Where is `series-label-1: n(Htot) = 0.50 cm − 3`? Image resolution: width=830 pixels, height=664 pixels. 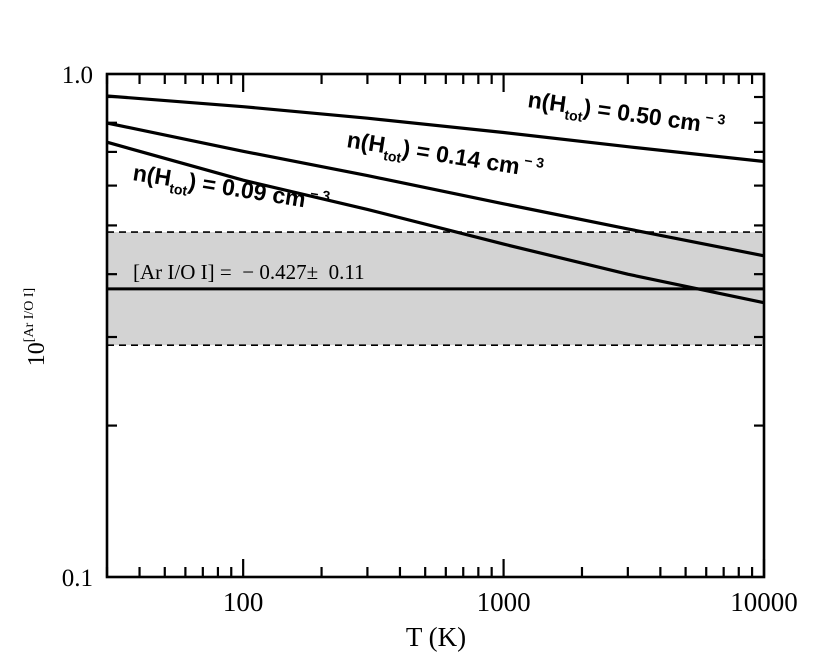 series-label-1: n(Htot) = 0.50 cm − 3 is located at coordinates (626, 114).